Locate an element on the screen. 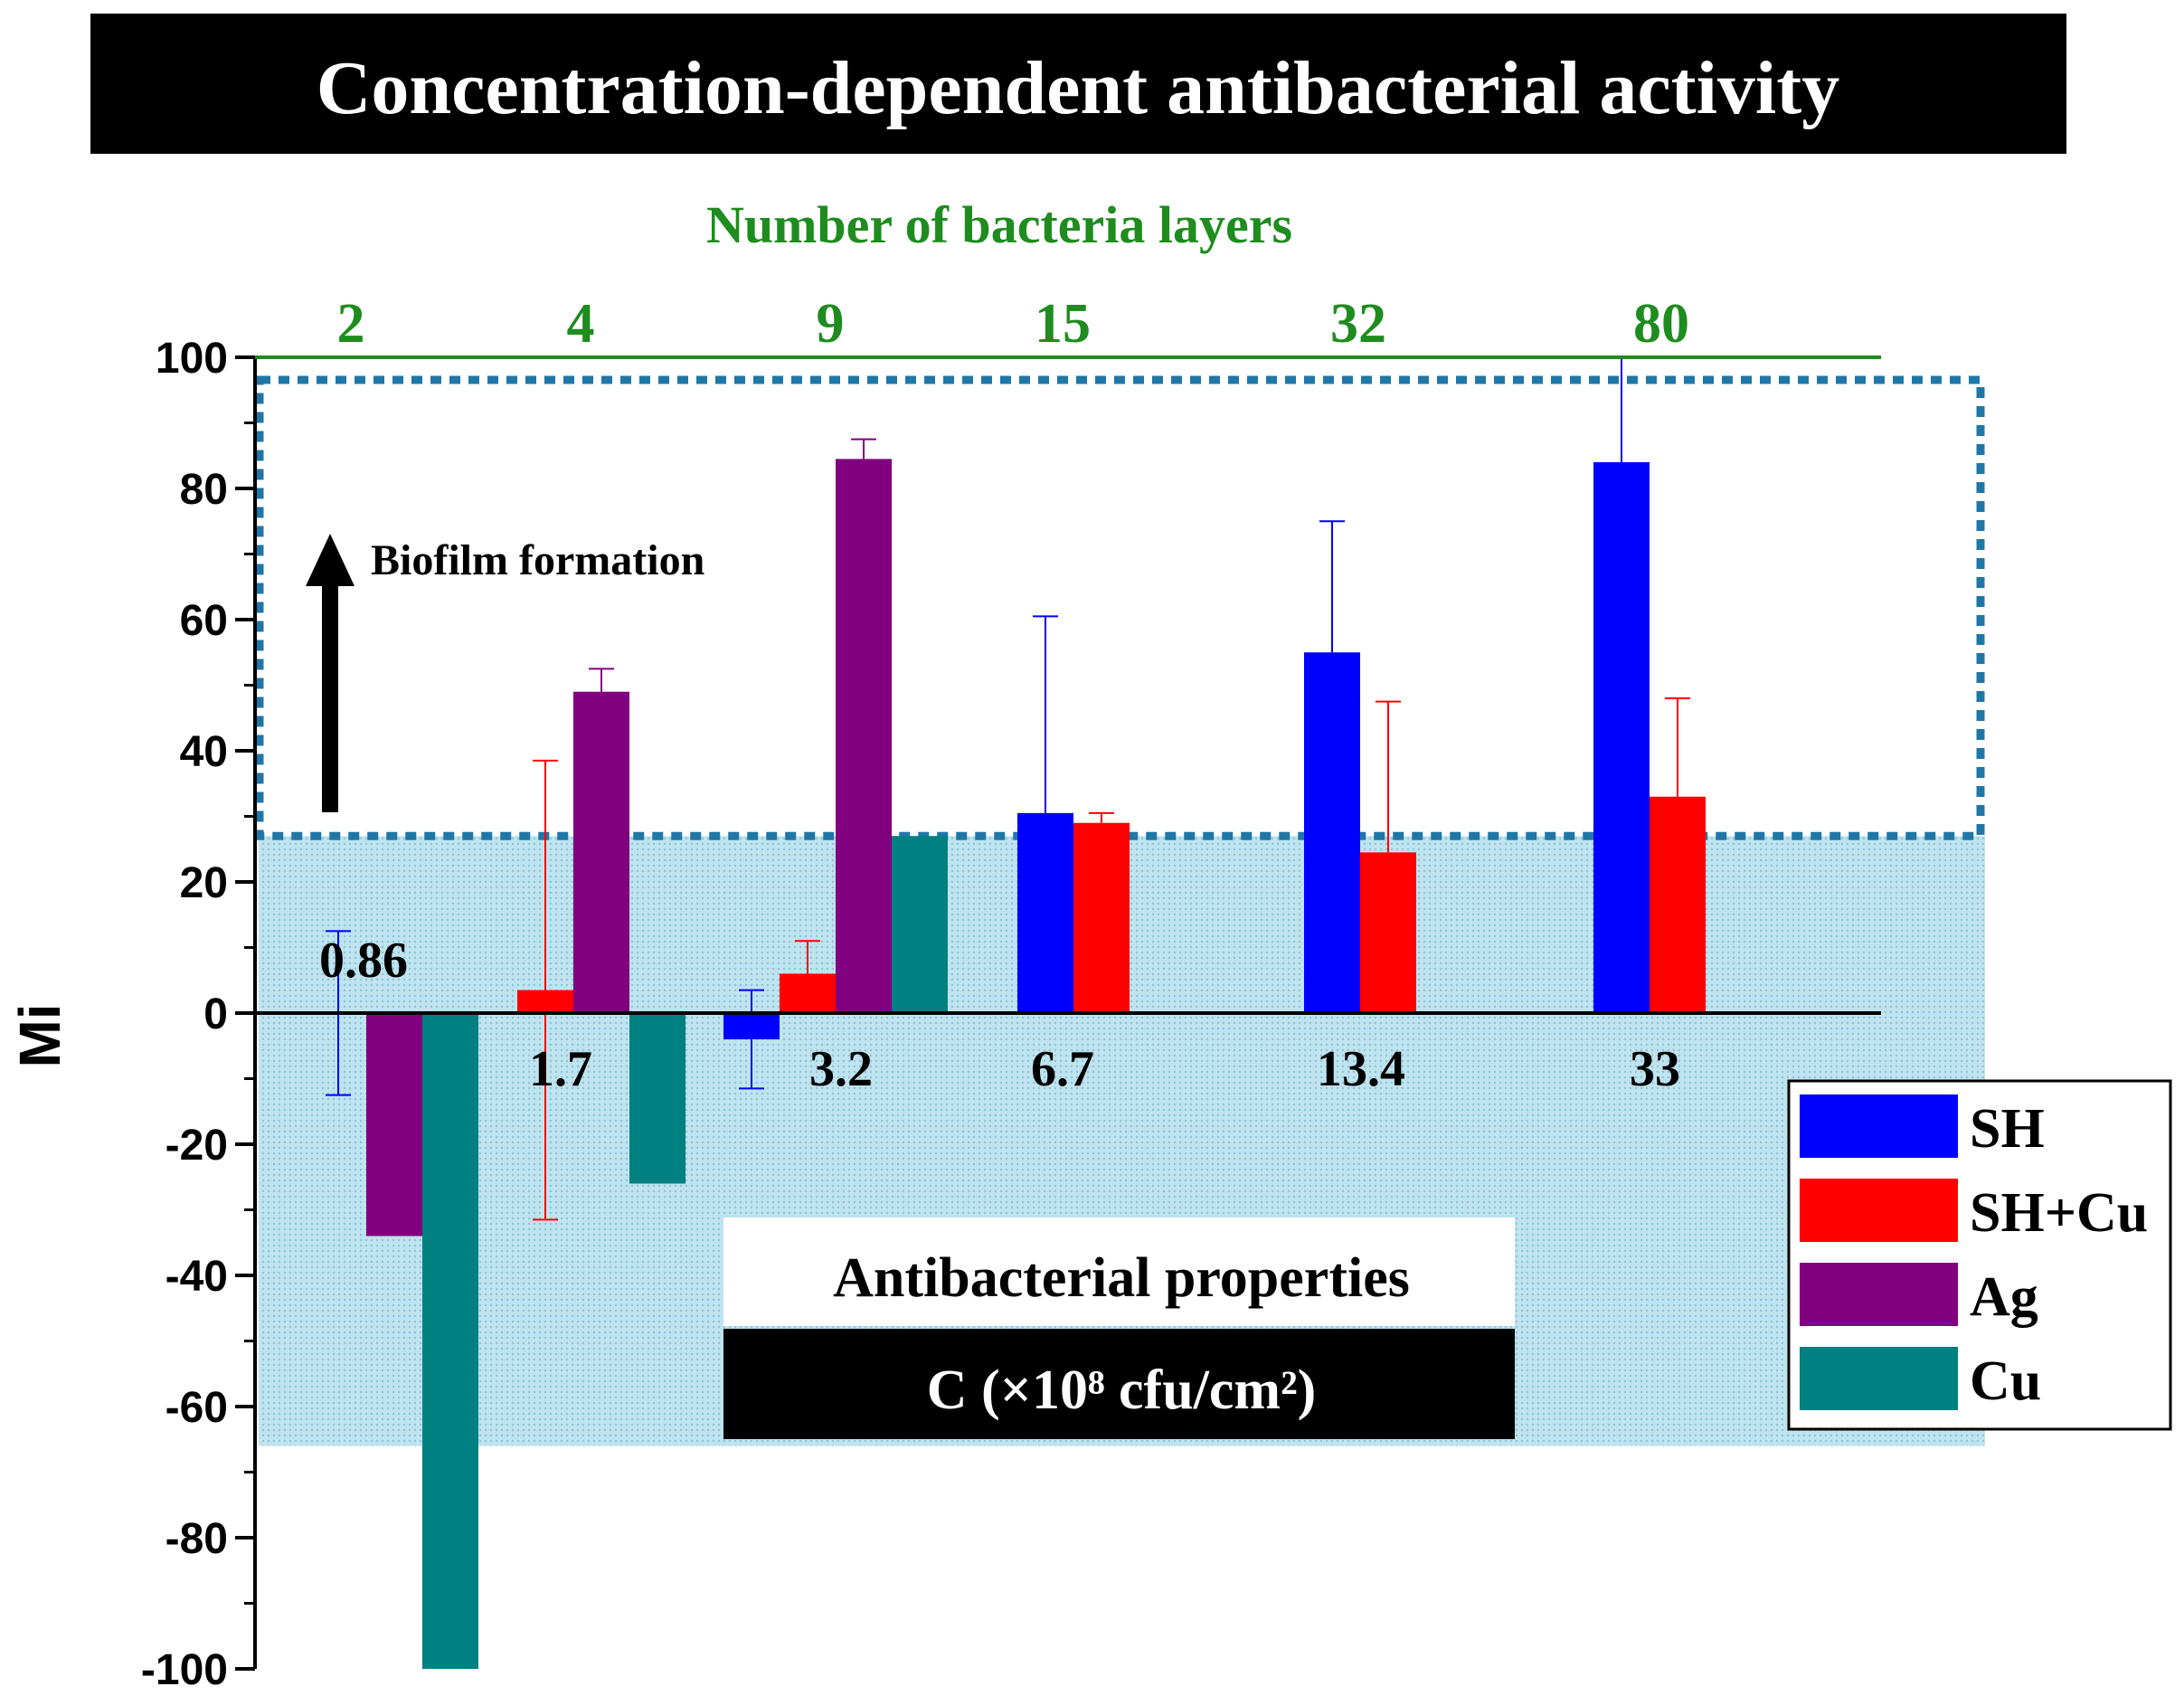 This screenshot has height=1696, width=2184. bar-sh-cu-3.2 is located at coordinates (808, 993).